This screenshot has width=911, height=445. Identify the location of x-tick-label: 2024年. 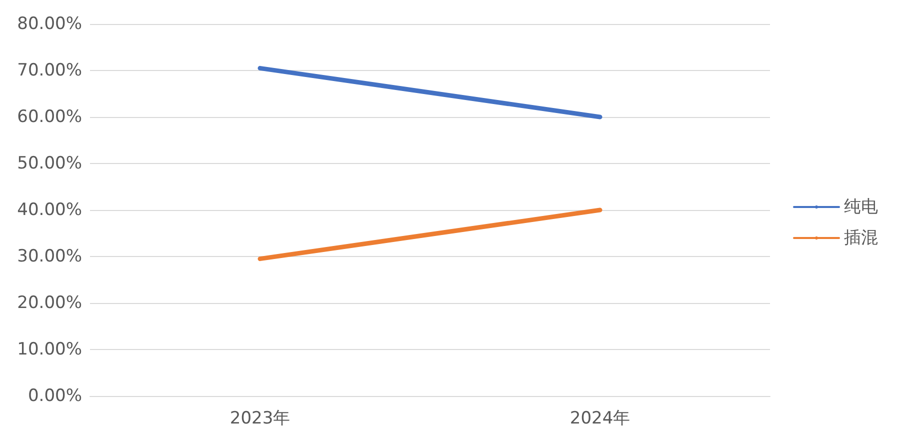
(600, 418).